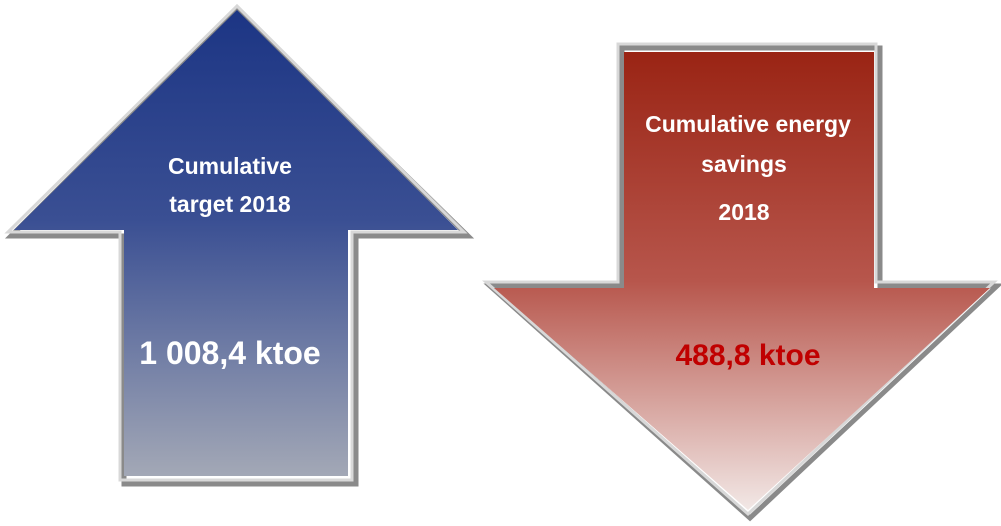  Describe the element at coordinates (743, 212) in the screenshot. I see `savings-label-line3: 2018` at that location.